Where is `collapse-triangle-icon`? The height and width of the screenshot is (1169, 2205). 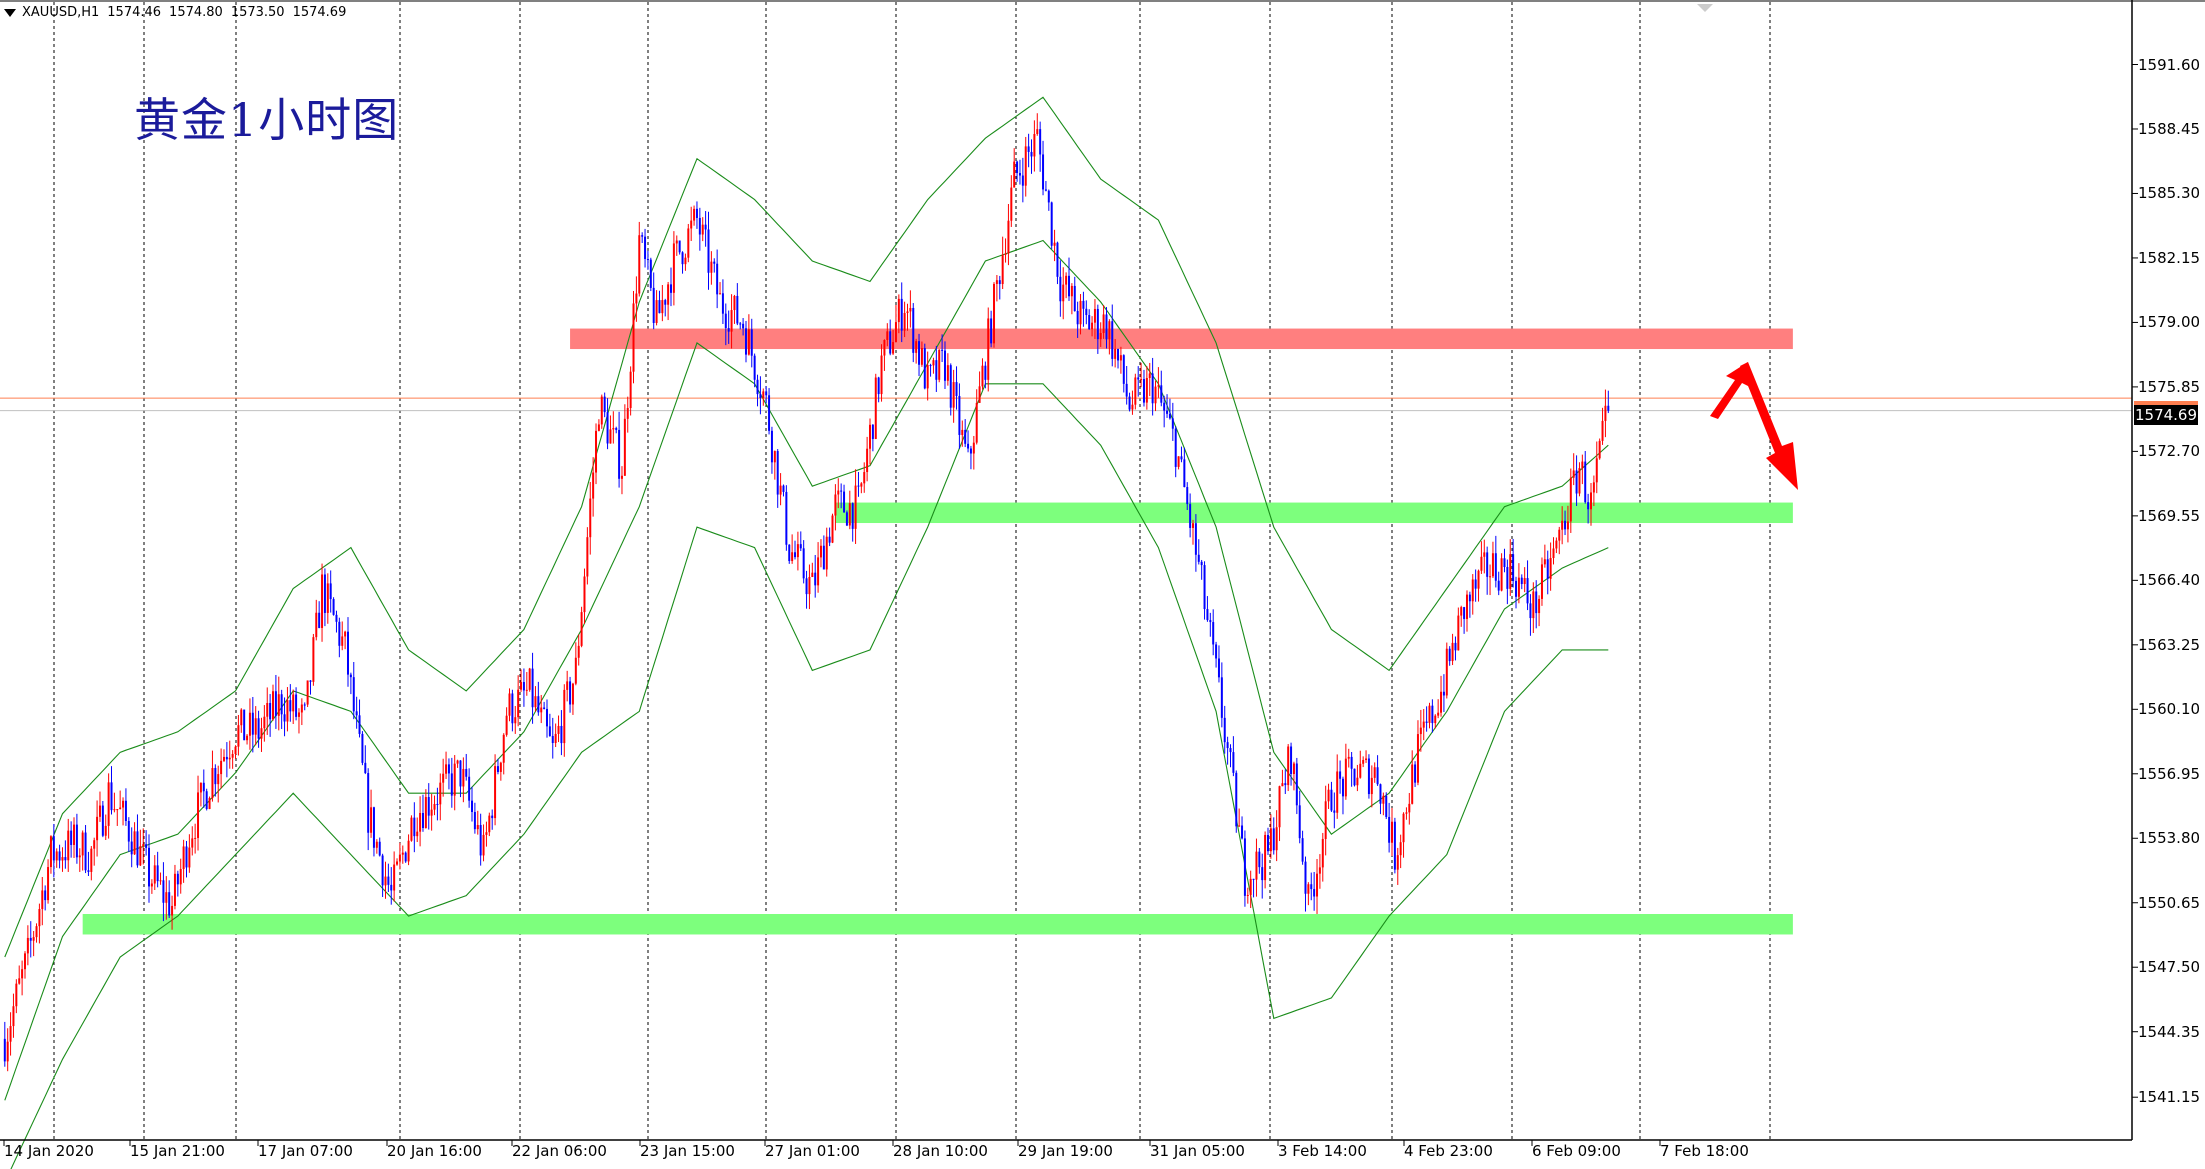 collapse-triangle-icon is located at coordinates (10, 12).